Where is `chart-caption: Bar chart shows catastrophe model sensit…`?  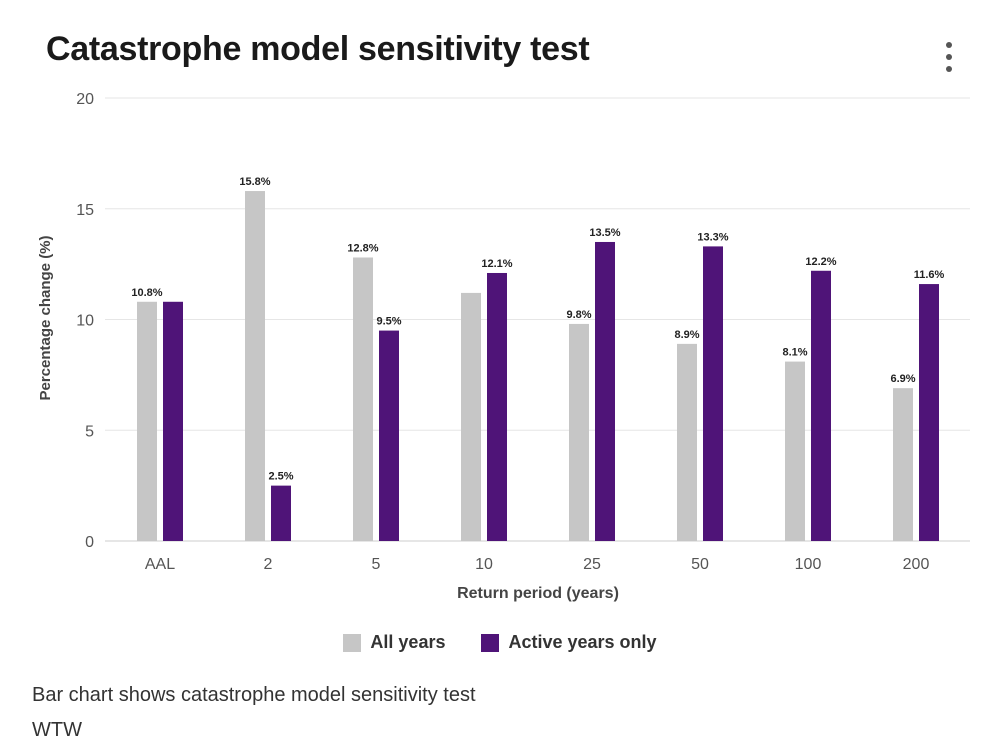 chart-caption: Bar chart shows catastrophe model sensit… is located at coordinates (254, 695).